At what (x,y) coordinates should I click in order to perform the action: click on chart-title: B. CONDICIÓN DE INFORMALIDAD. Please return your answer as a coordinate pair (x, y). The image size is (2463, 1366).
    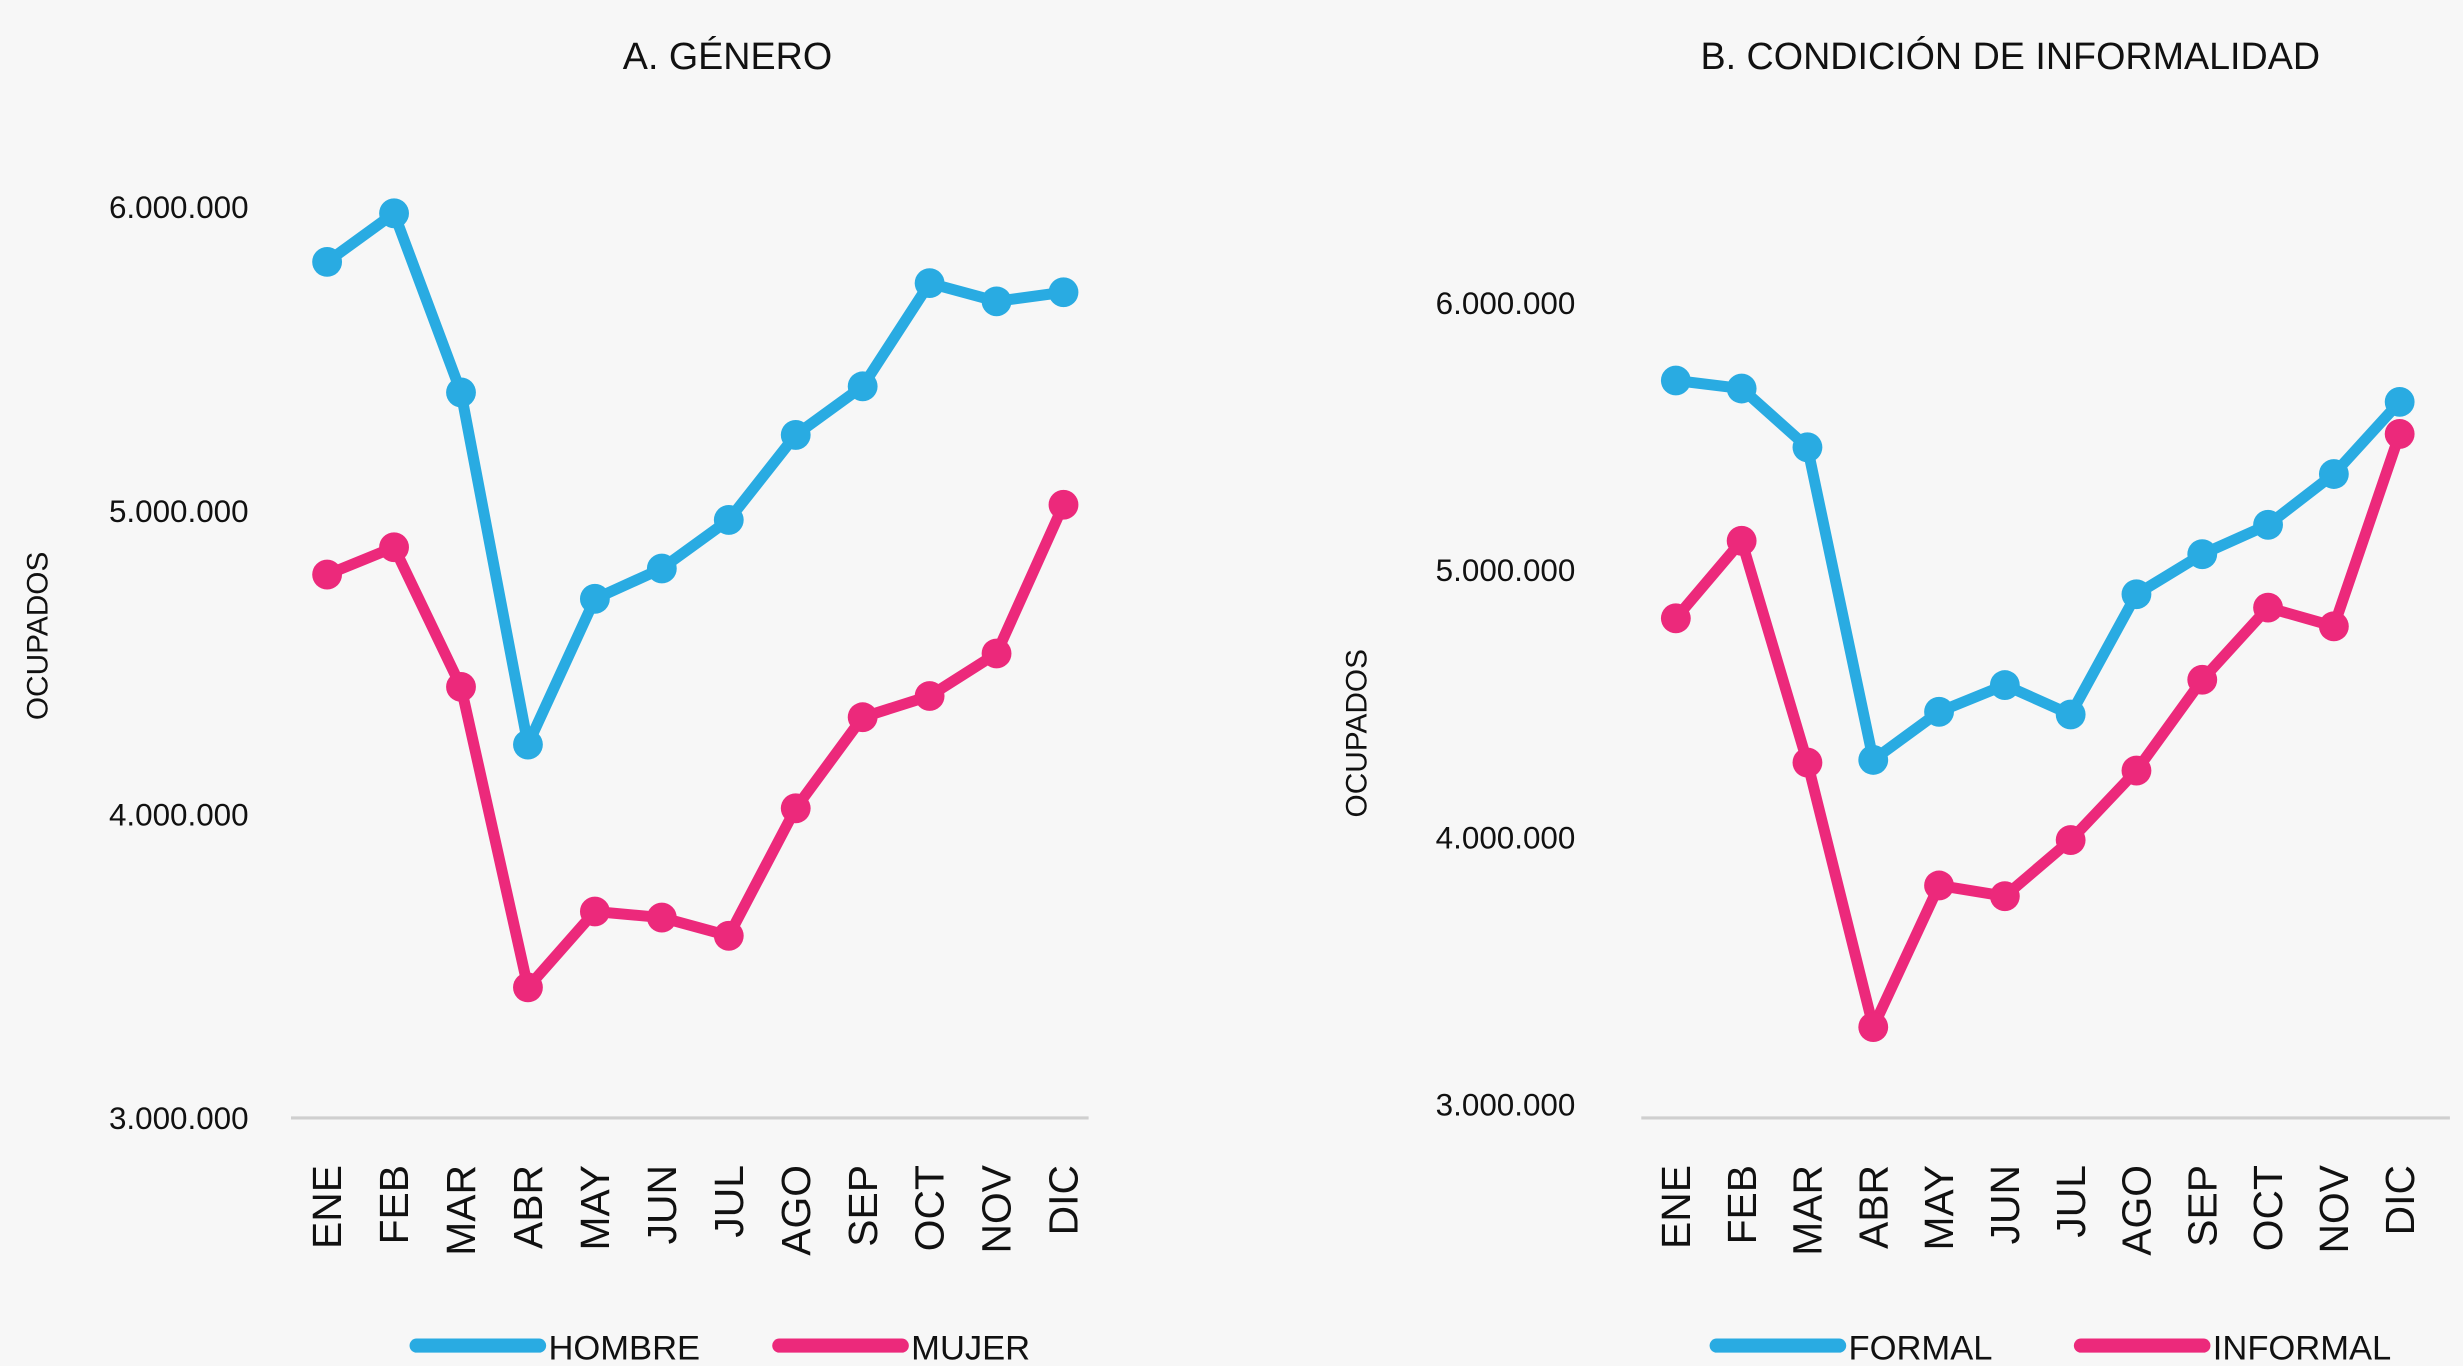
    Looking at the image, I should click on (2011, 56).